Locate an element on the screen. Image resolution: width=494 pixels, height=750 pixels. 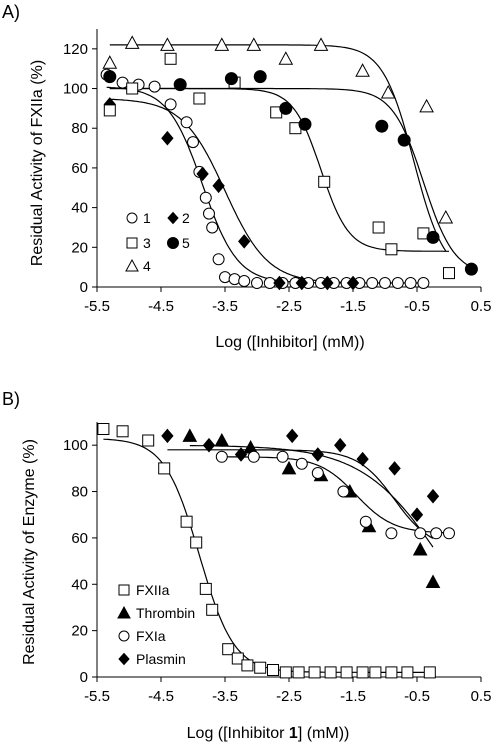
x-tick-label: 0.5 is located at coordinates (481, 696).